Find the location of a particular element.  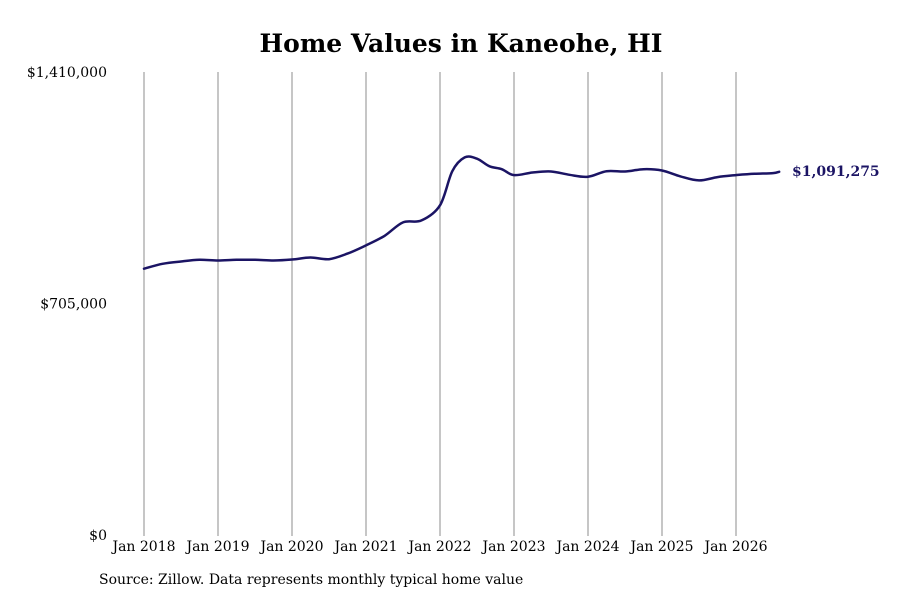

x-tick-label: Jan 2018 is located at coordinates (142, 547).